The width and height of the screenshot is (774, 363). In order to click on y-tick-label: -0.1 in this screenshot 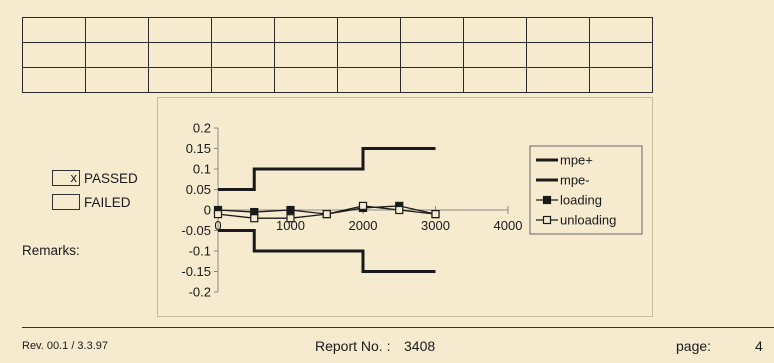, I will do `click(200, 251)`.